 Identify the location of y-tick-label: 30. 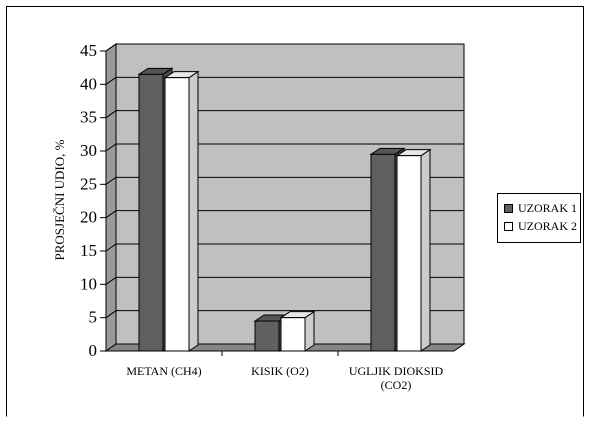
(88, 150).